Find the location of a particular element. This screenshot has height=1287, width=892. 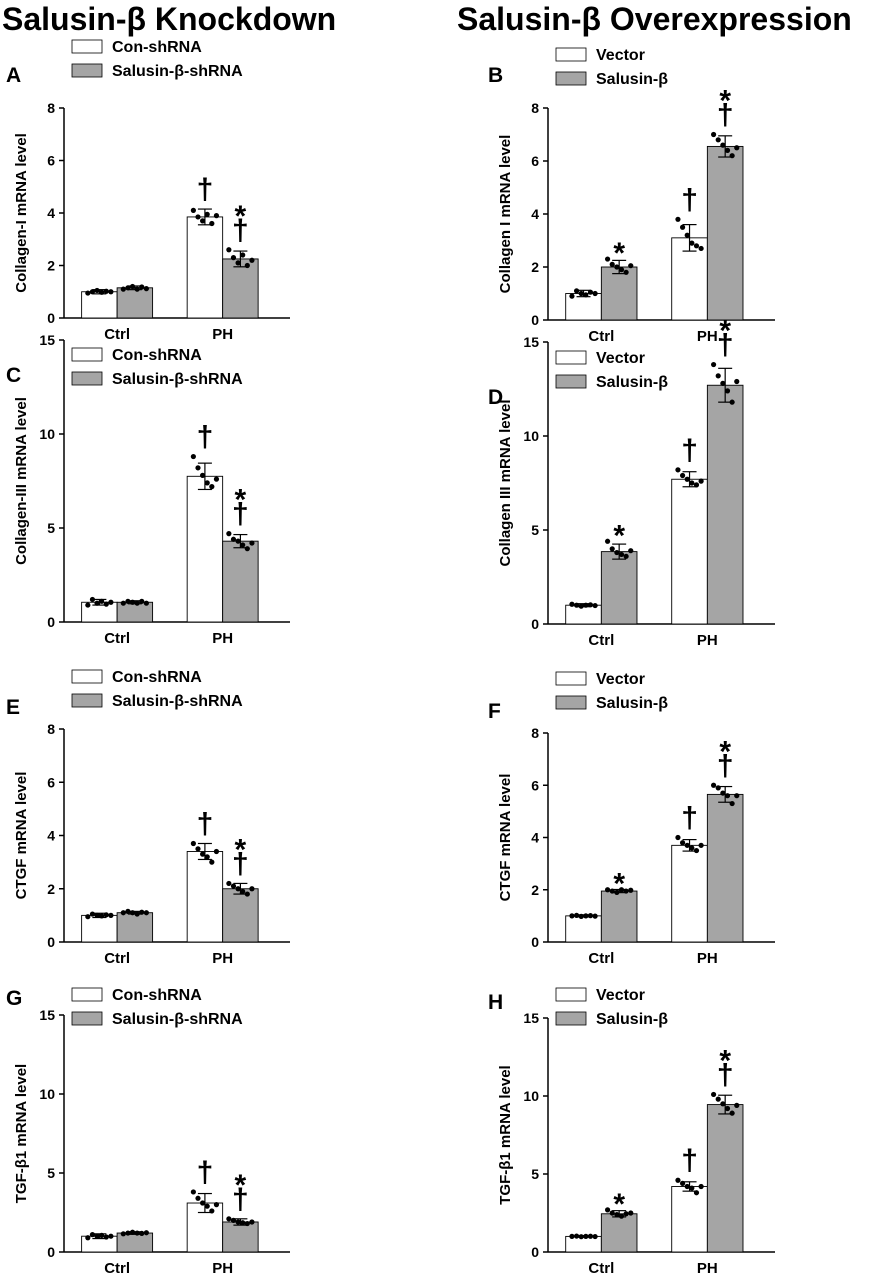

x-category-label: Ctrl is located at coordinates (601, 958).